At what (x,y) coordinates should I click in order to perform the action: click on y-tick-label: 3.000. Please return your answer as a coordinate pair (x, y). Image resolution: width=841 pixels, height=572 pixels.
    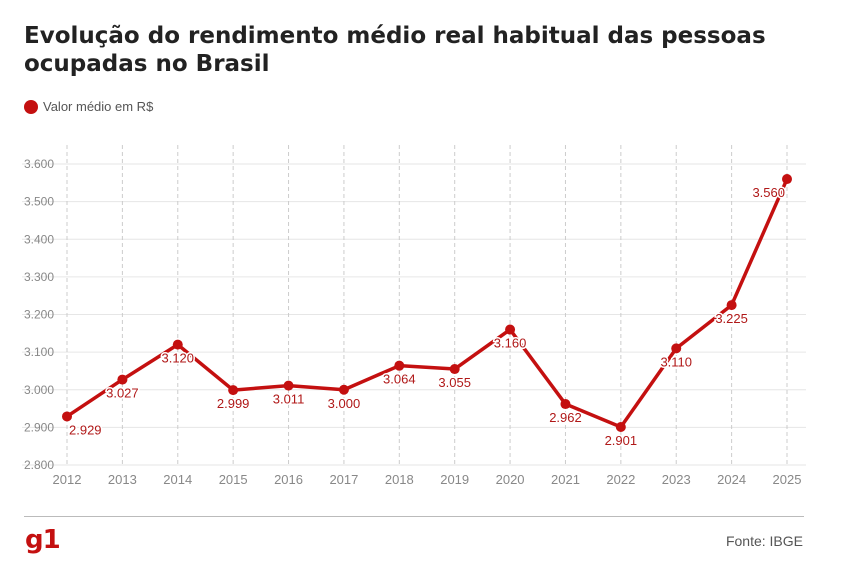
    Looking at the image, I should click on (39, 390).